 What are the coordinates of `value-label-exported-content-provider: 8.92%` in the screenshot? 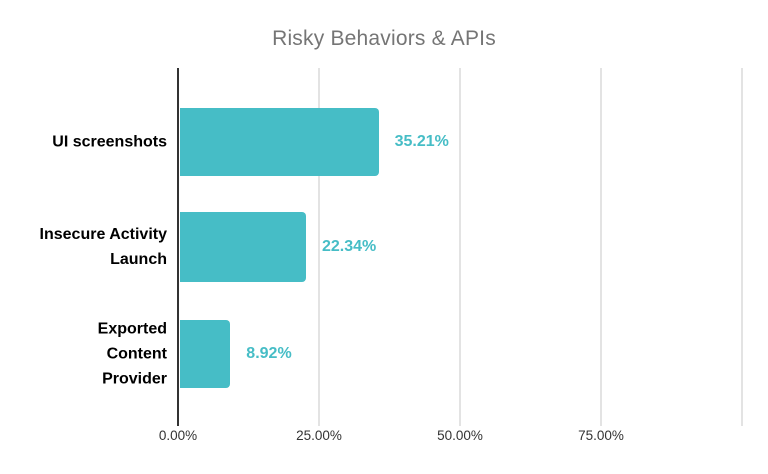 It's located at (269, 353).